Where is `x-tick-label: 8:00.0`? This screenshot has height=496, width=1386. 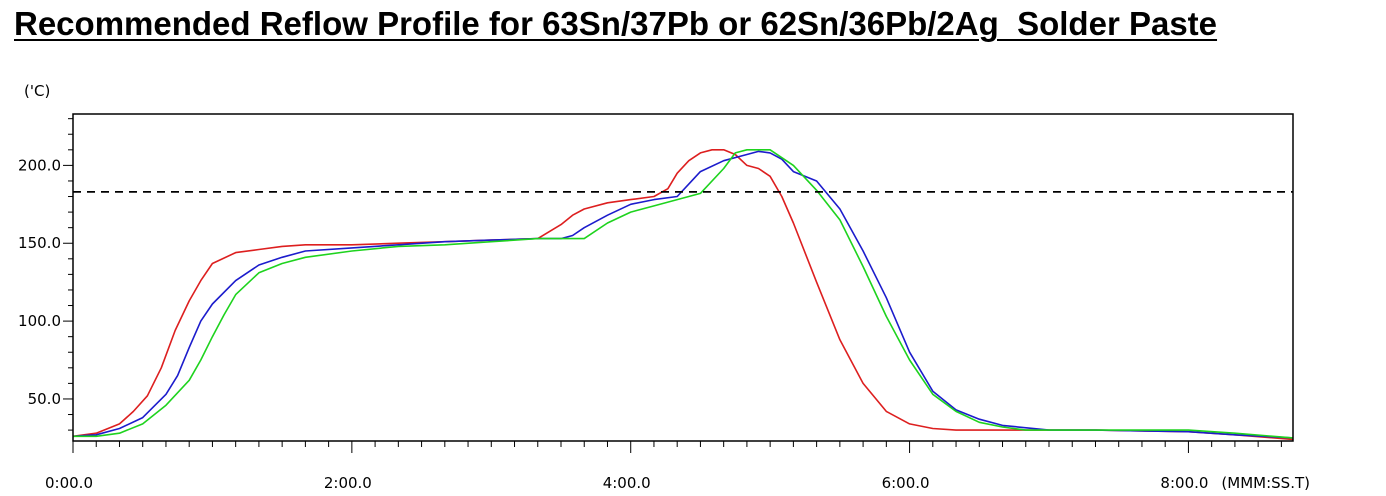 x-tick-label: 8:00.0 is located at coordinates (1184, 483).